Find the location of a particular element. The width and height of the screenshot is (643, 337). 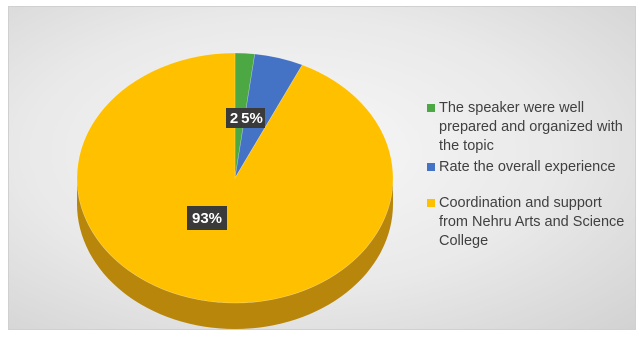

data-label-coordination: 93% is located at coordinates (207, 218).